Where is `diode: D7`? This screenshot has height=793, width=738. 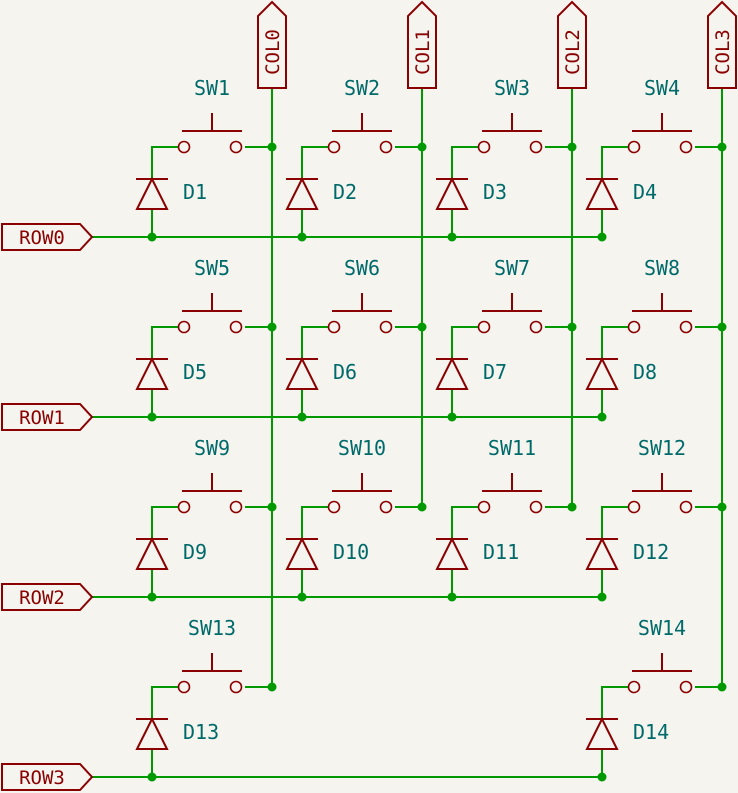 diode: D7 is located at coordinates (471, 373).